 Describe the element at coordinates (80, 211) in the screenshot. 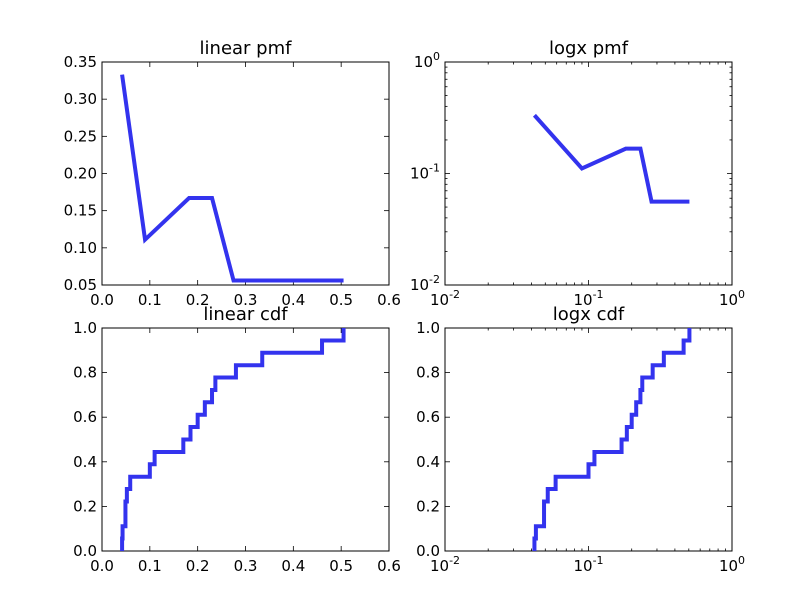

I see `y-tick-label: 0.15` at that location.